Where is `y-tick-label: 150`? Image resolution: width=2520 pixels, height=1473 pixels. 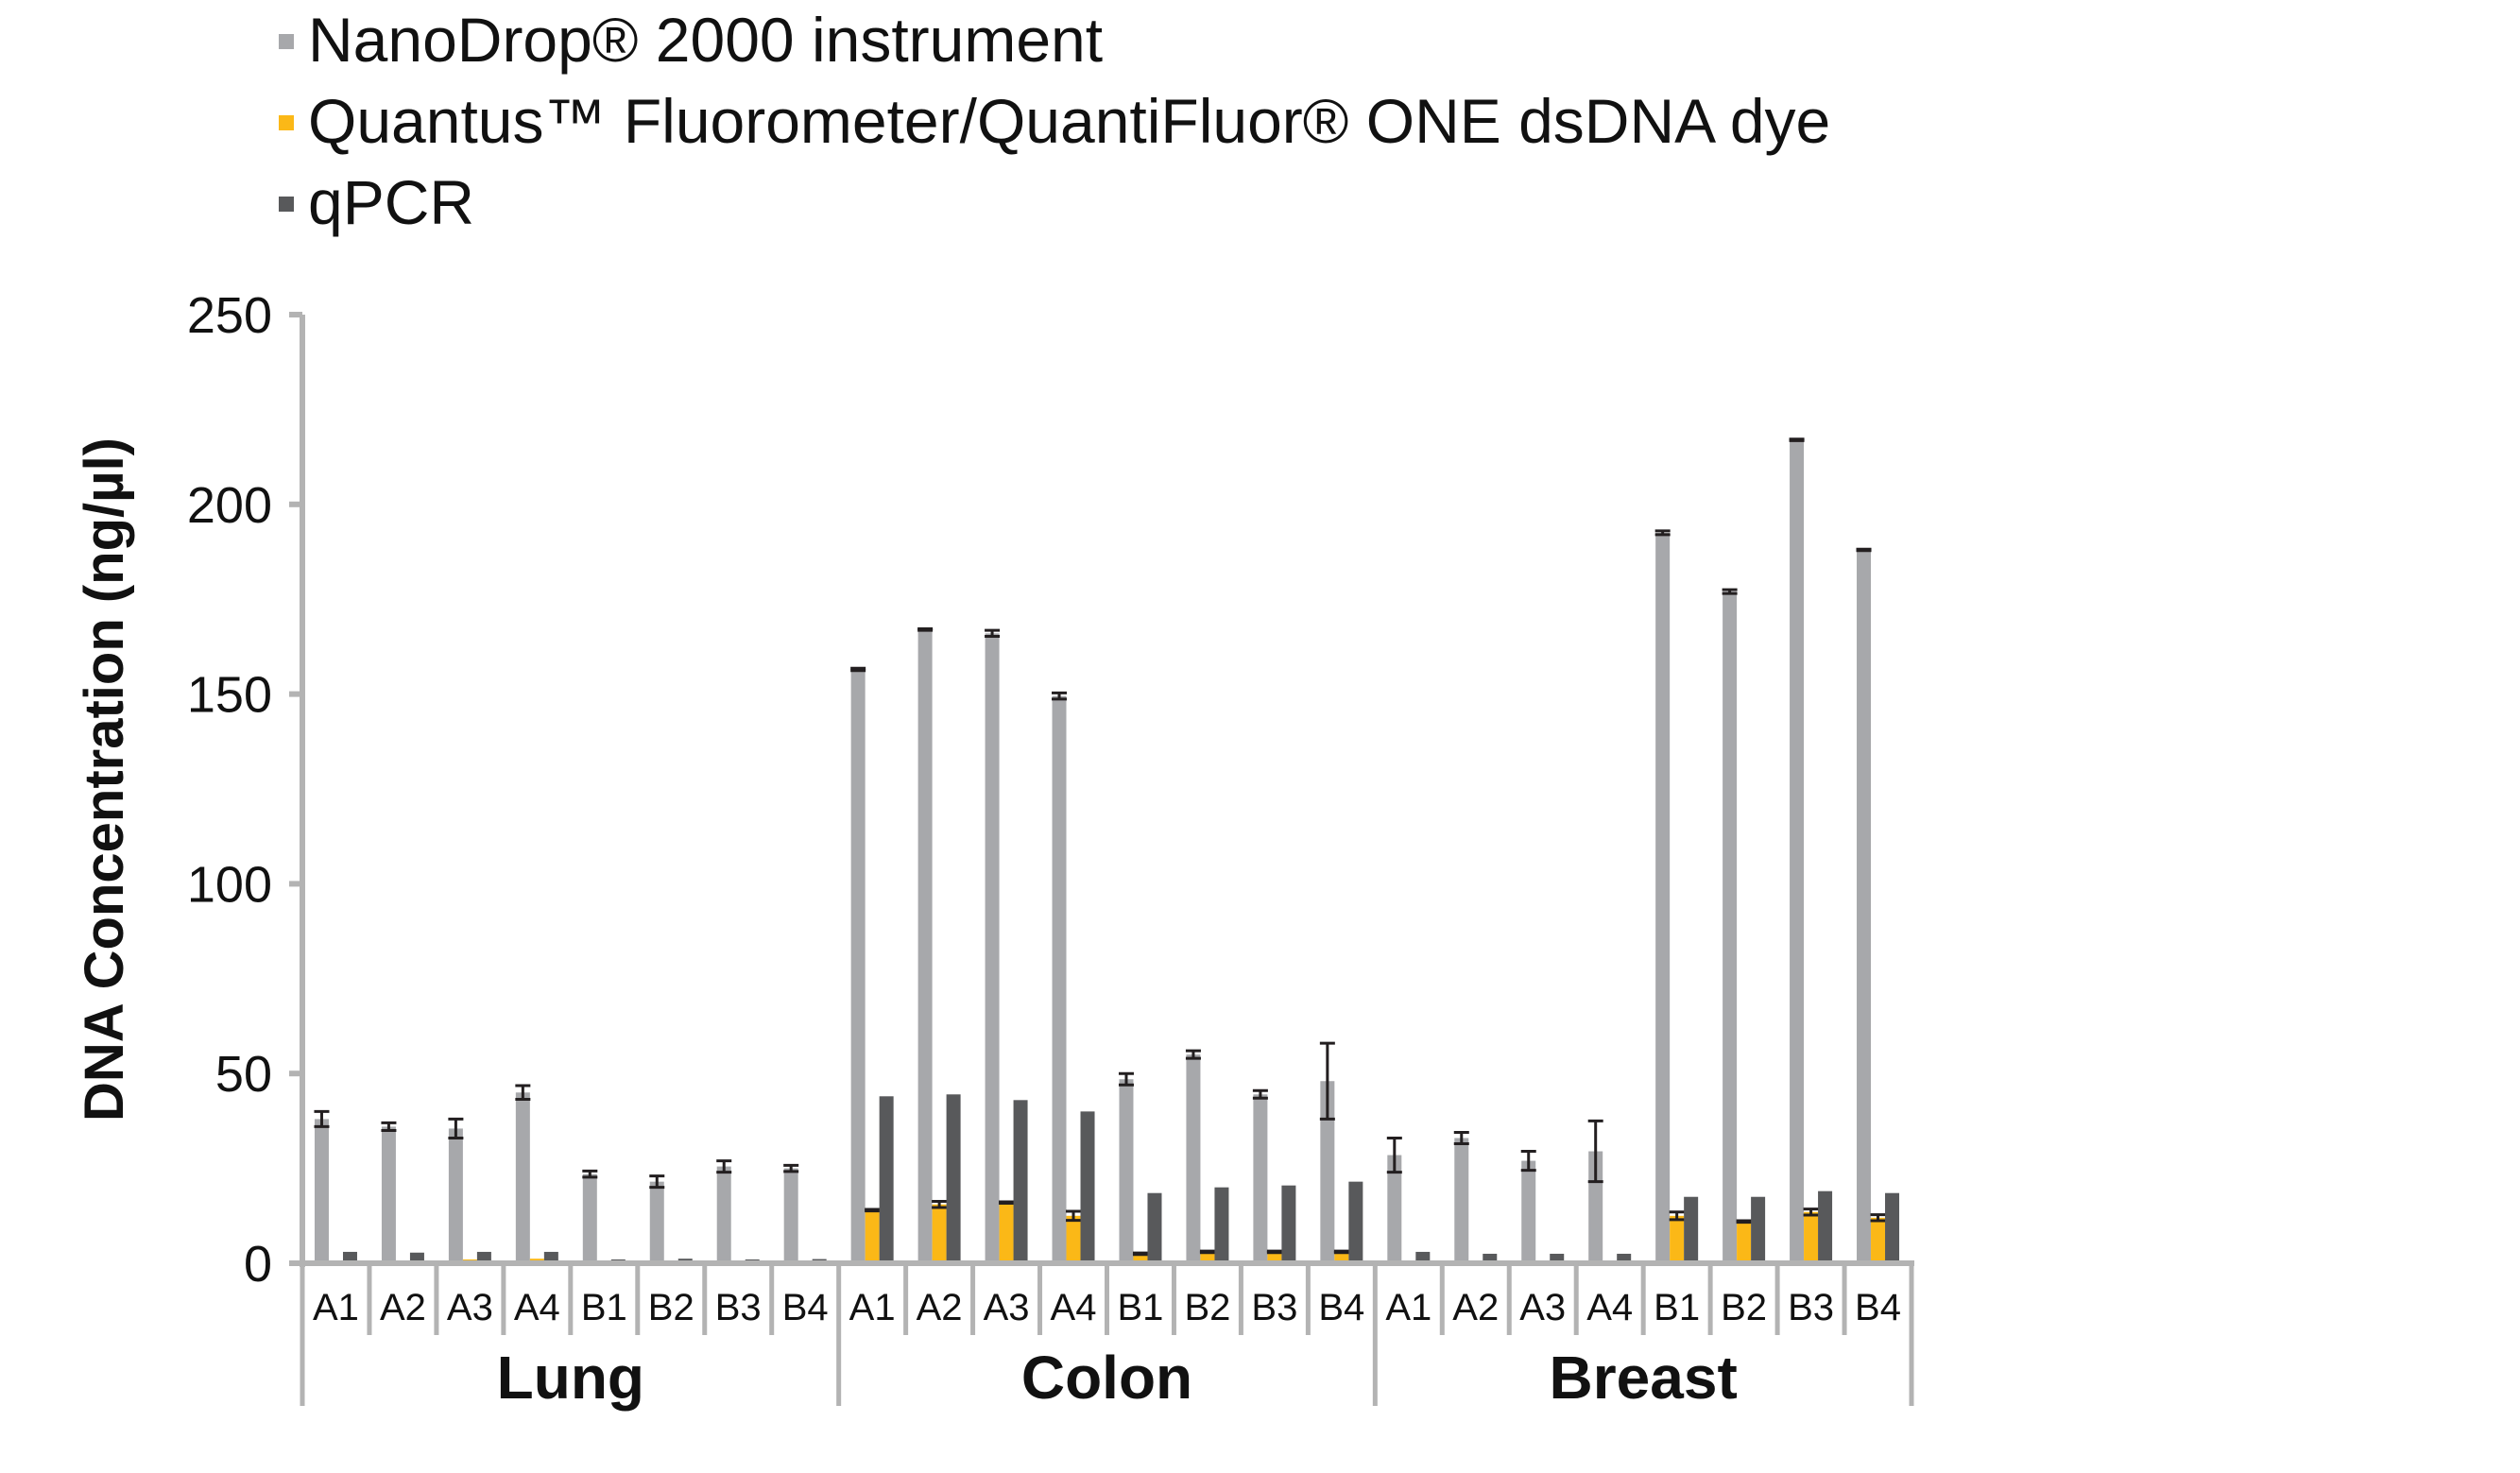
y-tick-label: 150 is located at coordinates (229, 695).